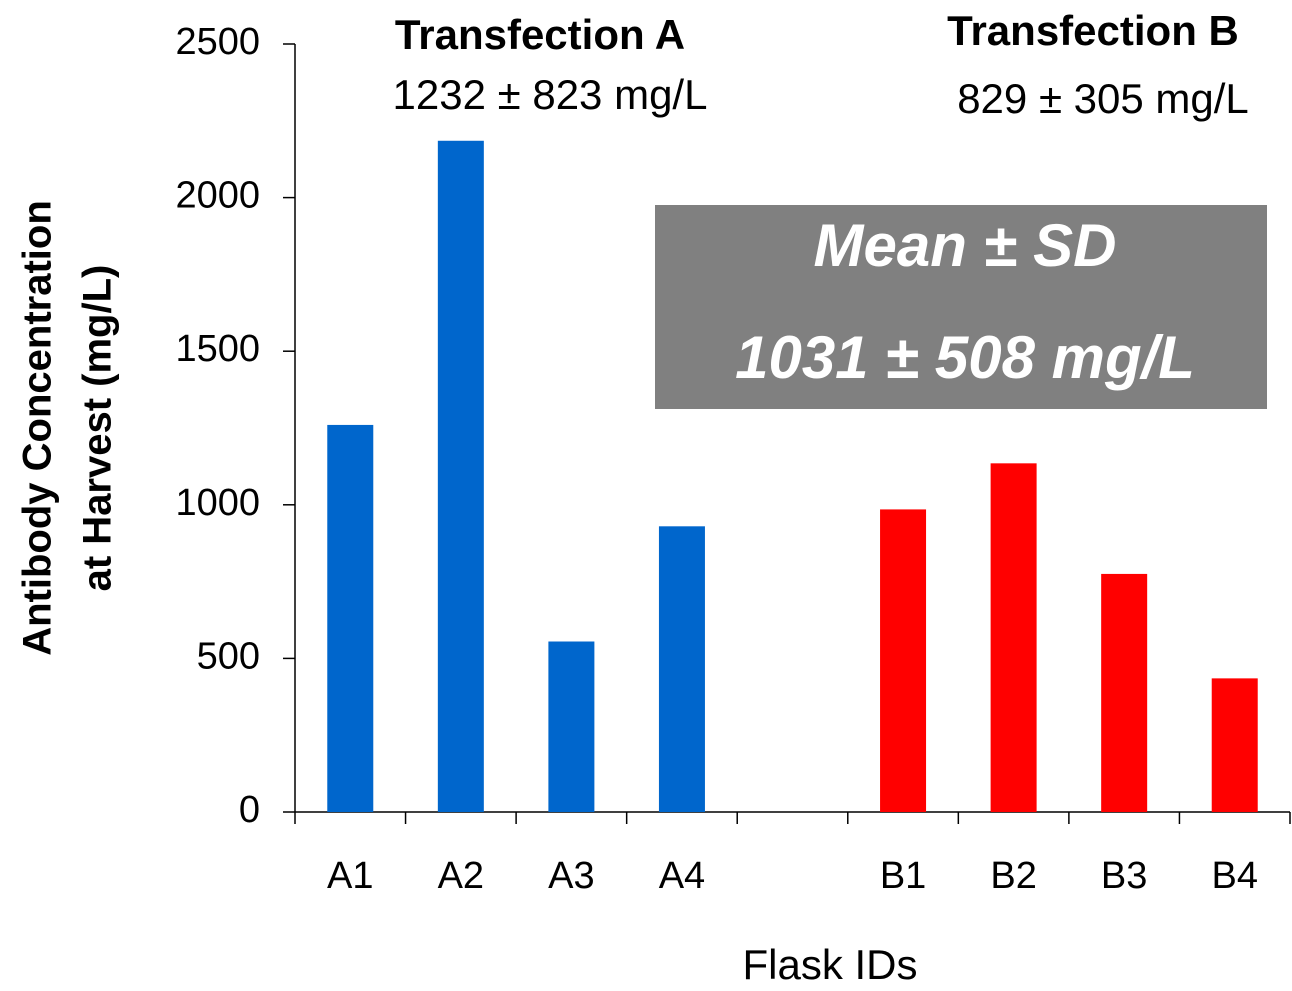 Image resolution: width=1292 pixels, height=991 pixels. Describe the element at coordinates (1103, 98) in the screenshot. I see `group-b-stat: 829 ± 305 mg/L` at that location.